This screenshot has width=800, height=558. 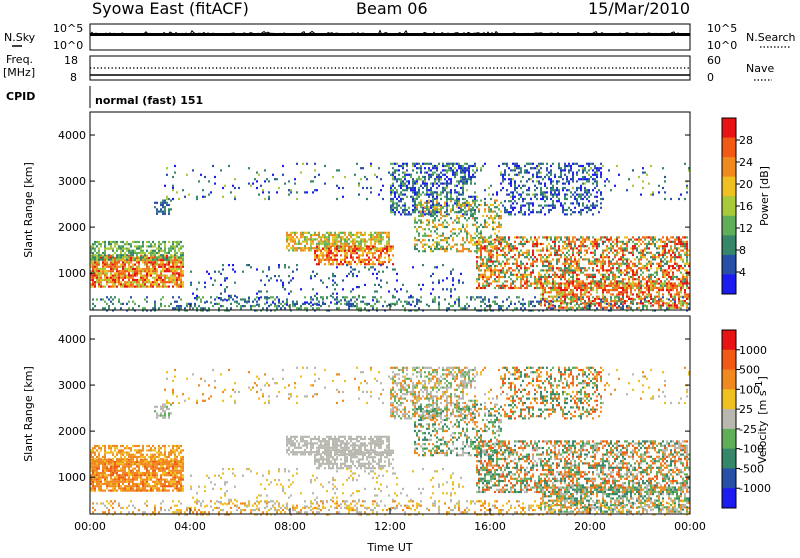 What do you see at coordinates (68, 45) in the screenshot?
I see `noise-left-tick-bottom: 10^0` at bounding box center [68, 45].